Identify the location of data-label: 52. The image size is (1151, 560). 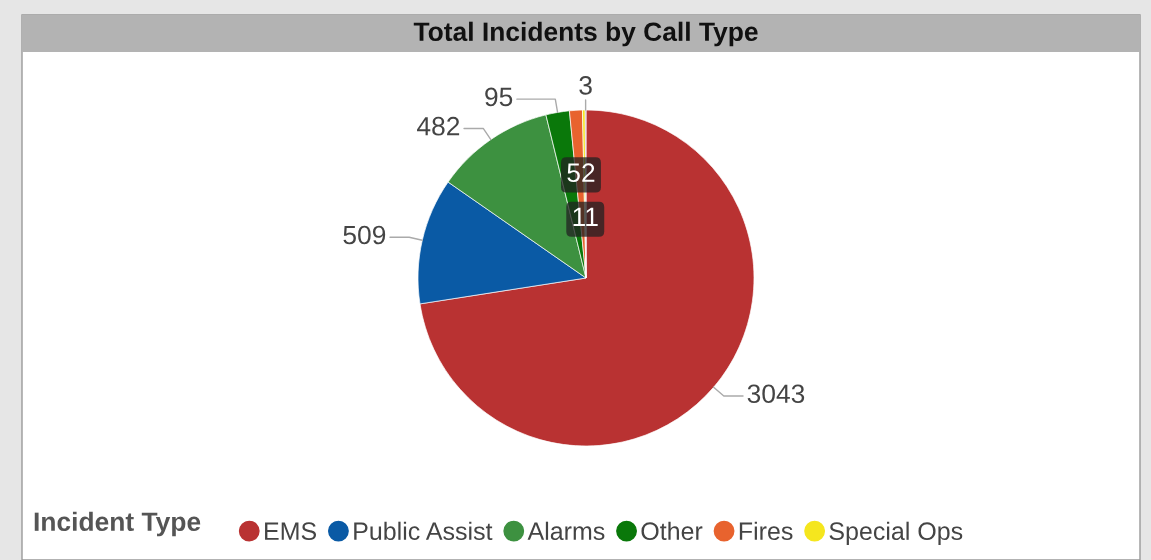
(581, 173).